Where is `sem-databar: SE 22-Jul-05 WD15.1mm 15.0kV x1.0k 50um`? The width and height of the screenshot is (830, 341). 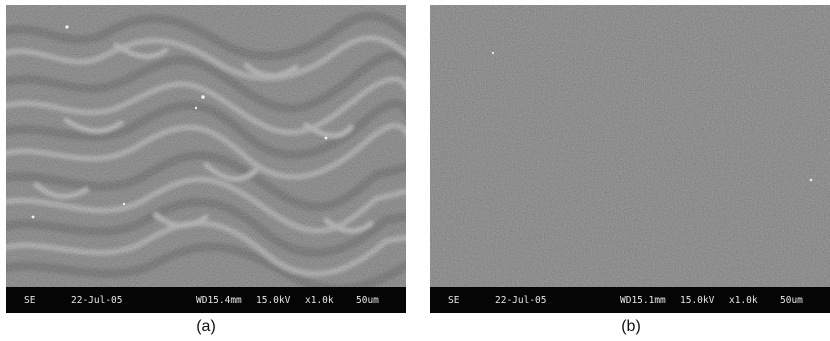
sem-databar: SE 22-Jul-05 WD15.1mm 15.0kV x1.0k 50um is located at coordinates (630, 300).